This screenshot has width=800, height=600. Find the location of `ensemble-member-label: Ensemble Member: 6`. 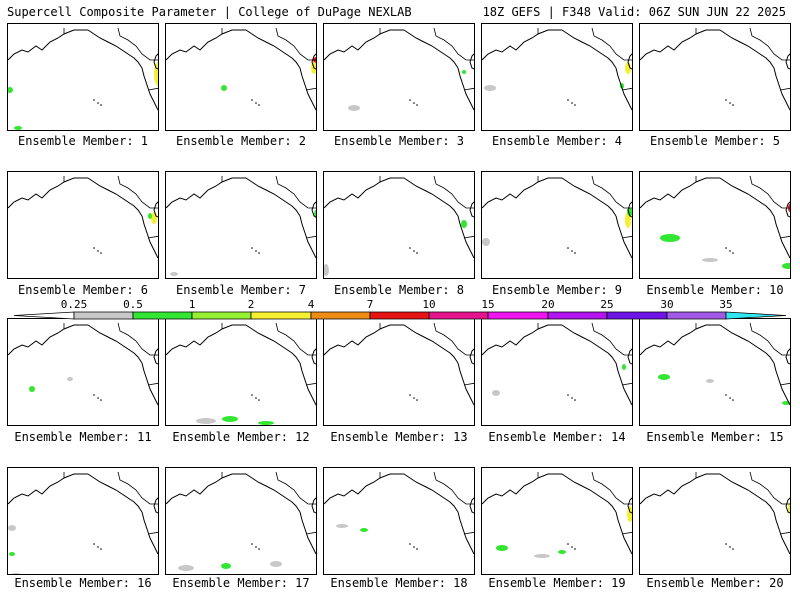

ensemble-member-label: Ensemble Member: 6 is located at coordinates (83, 290).